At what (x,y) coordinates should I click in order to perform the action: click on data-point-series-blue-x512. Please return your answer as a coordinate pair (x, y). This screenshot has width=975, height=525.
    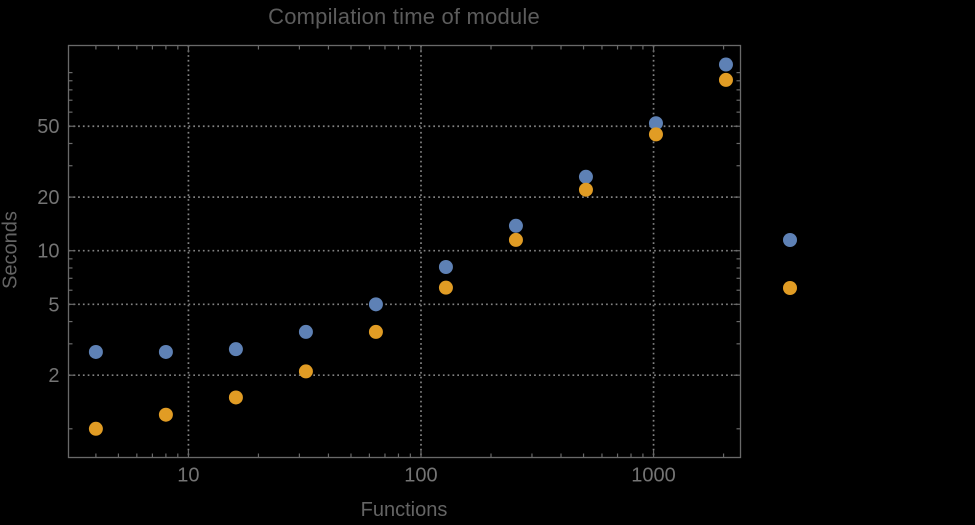
    Looking at the image, I should click on (585, 176).